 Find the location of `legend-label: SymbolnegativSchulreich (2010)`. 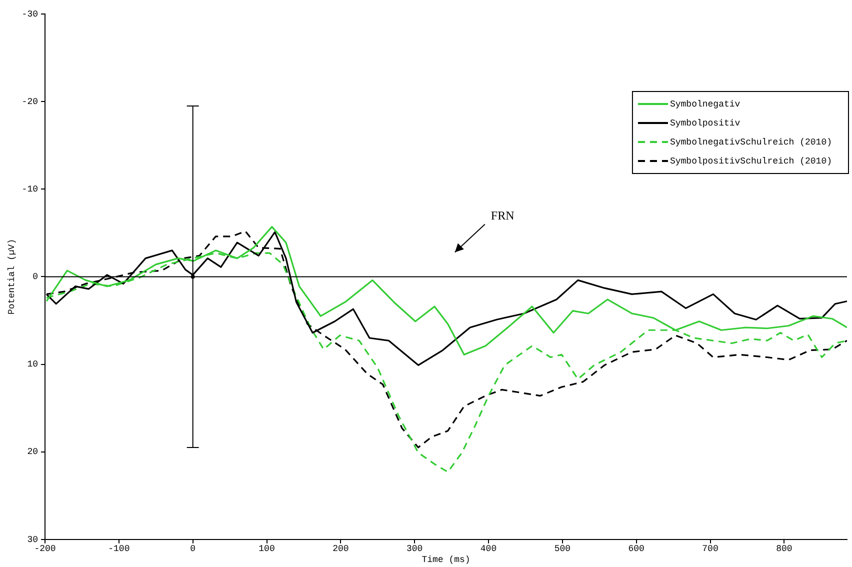

legend-label: SymbolnegativSchulreich (2010) is located at coordinates (751, 142).